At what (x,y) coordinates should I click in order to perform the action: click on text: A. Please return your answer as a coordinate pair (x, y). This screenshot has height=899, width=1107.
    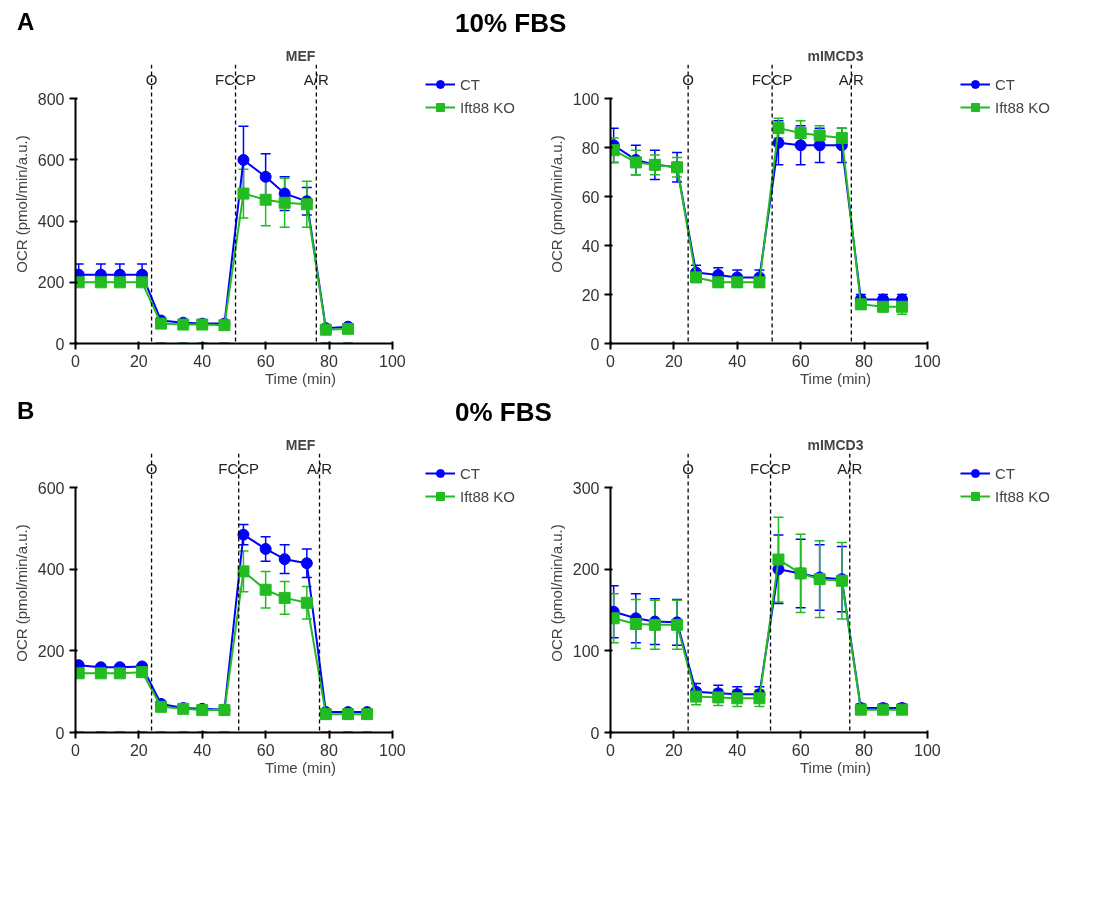
    Looking at the image, I should click on (26, 22).